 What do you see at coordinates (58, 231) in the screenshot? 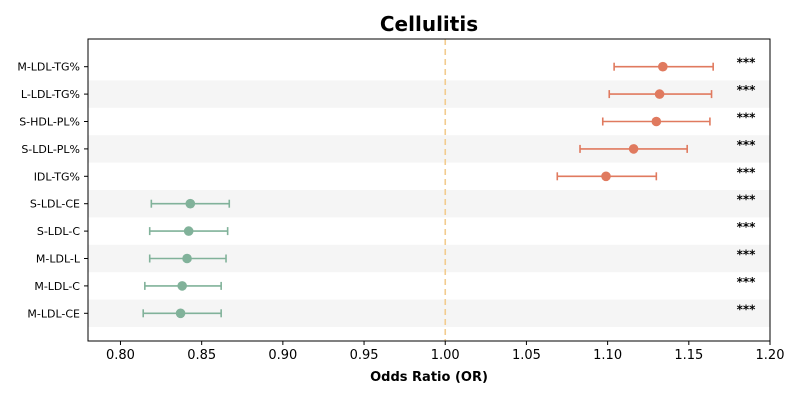
I see `y-tick-label: S-LDL-C` at bounding box center [58, 231].